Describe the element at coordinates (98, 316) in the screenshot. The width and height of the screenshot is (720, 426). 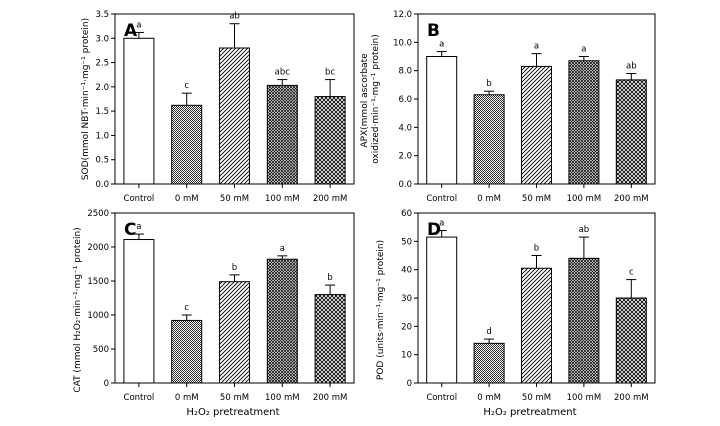
I see `y-tick-label-c-2: 1000` at that location.